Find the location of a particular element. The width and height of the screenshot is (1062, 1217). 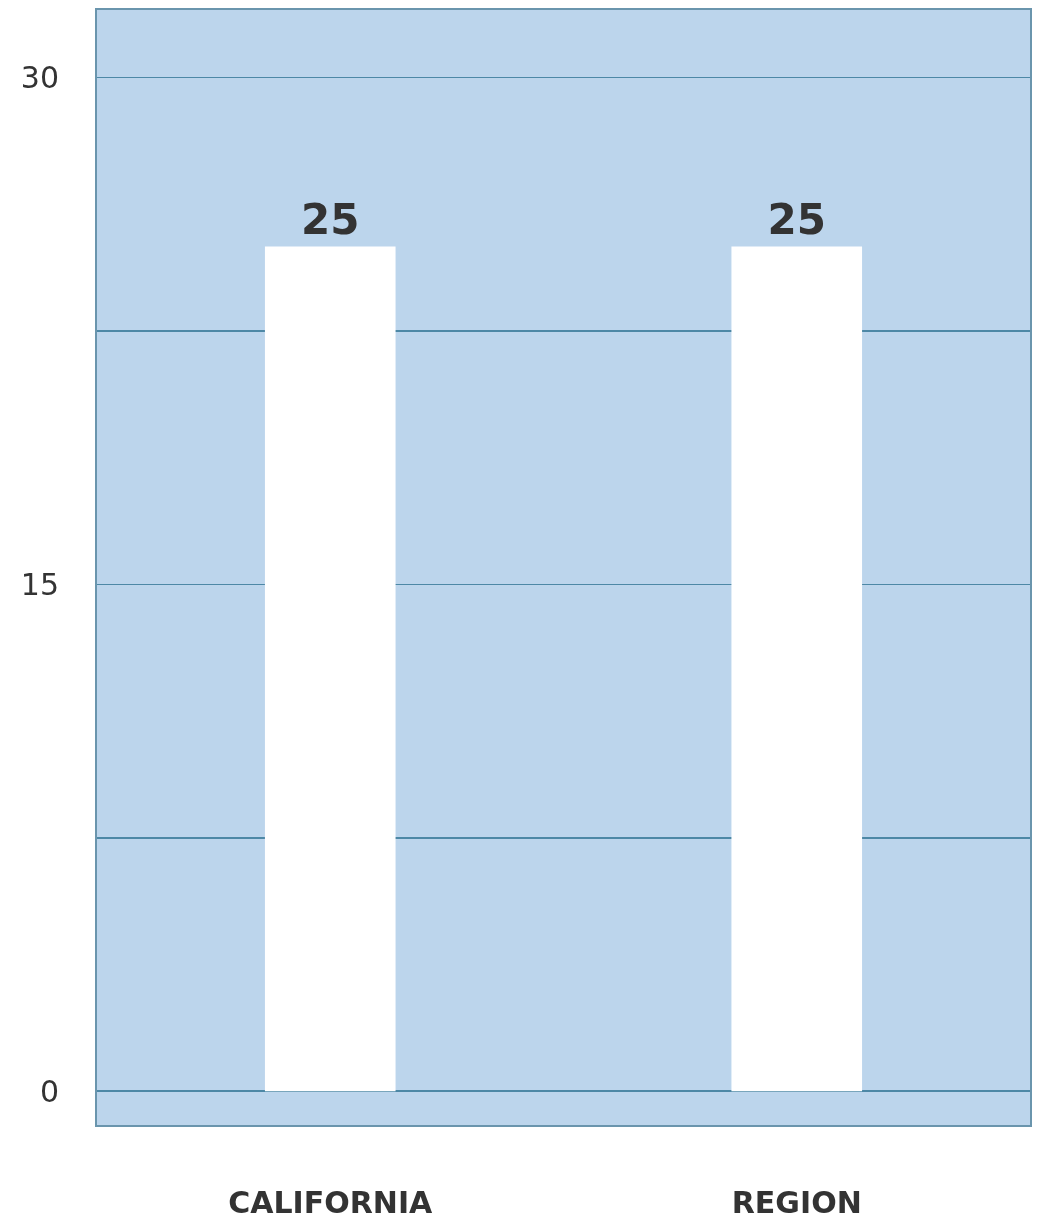

y-tick-label: 0 is located at coordinates (49, 1091).